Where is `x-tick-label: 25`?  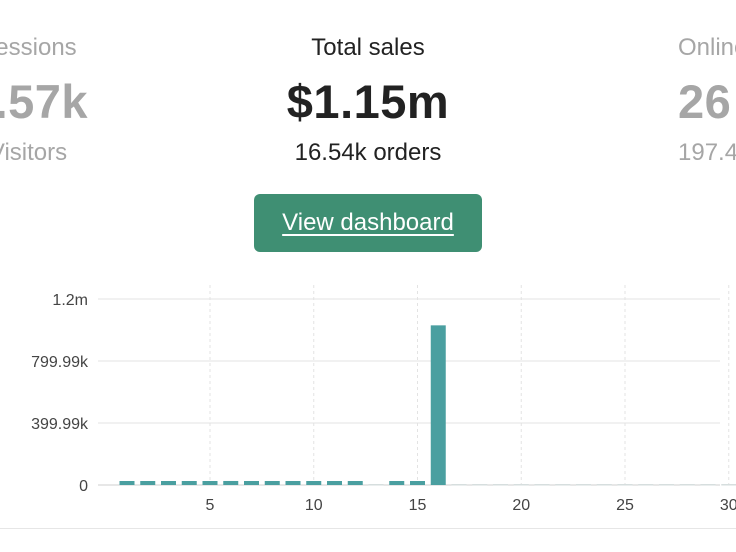 x-tick-label: 25 is located at coordinates (625, 505).